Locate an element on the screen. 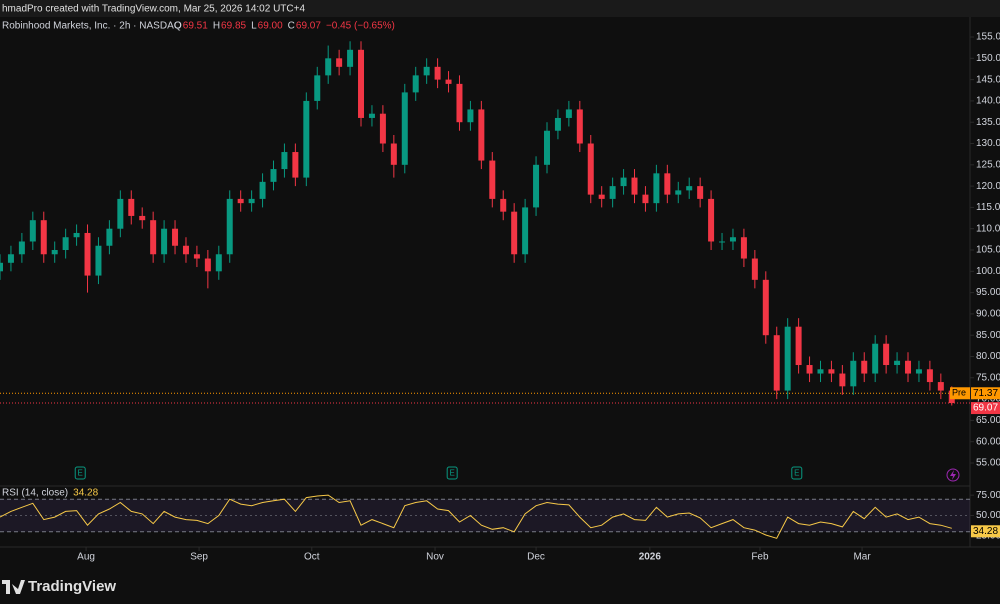 This screenshot has height=604, width=1000. x-tick-label: Mar is located at coordinates (862, 557).